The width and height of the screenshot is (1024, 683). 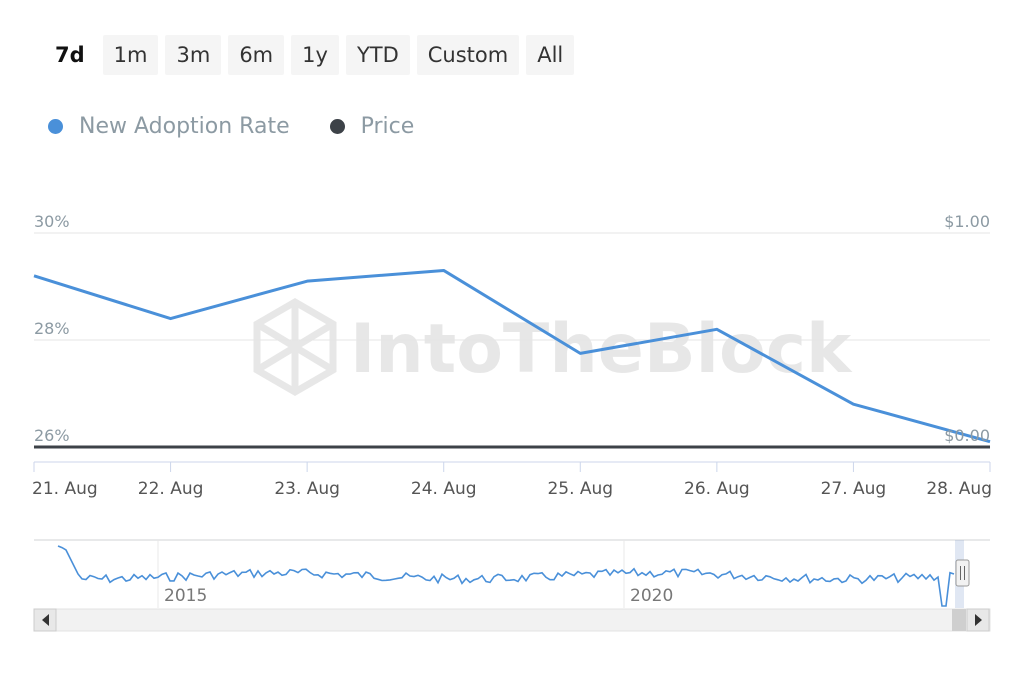 What do you see at coordinates (959, 620) in the screenshot?
I see `scrollbar-thumb` at bounding box center [959, 620].